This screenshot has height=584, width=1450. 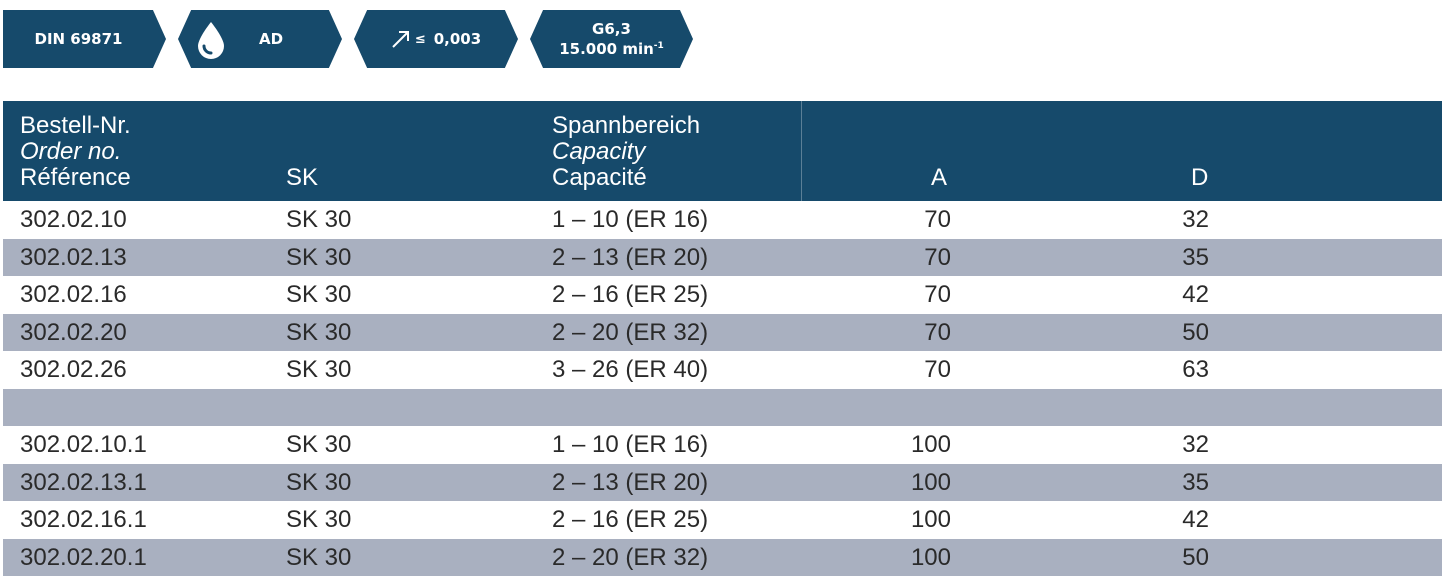 What do you see at coordinates (420, 39) in the screenshot?
I see `runout-prefix: ≤` at bounding box center [420, 39].